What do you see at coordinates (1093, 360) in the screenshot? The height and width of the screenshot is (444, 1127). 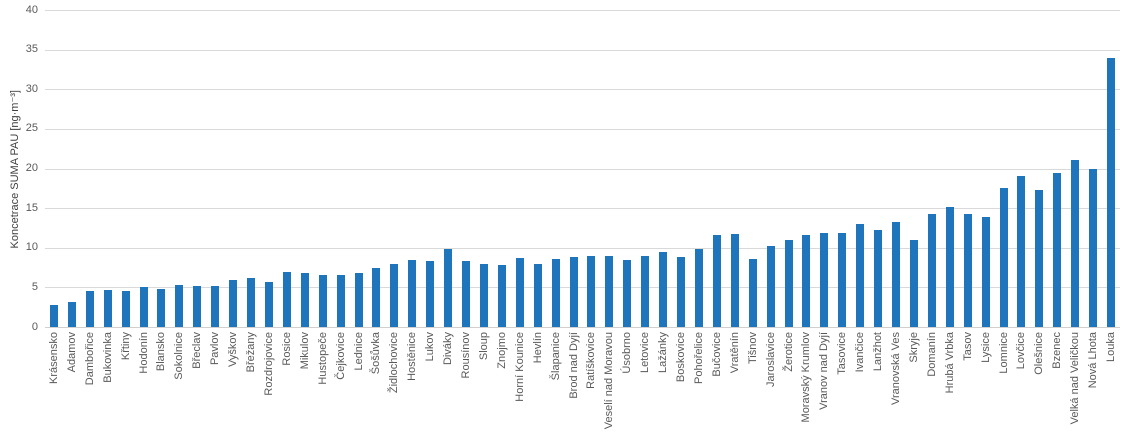 I see `x-tick-label: Nová Lhota` at bounding box center [1093, 360].